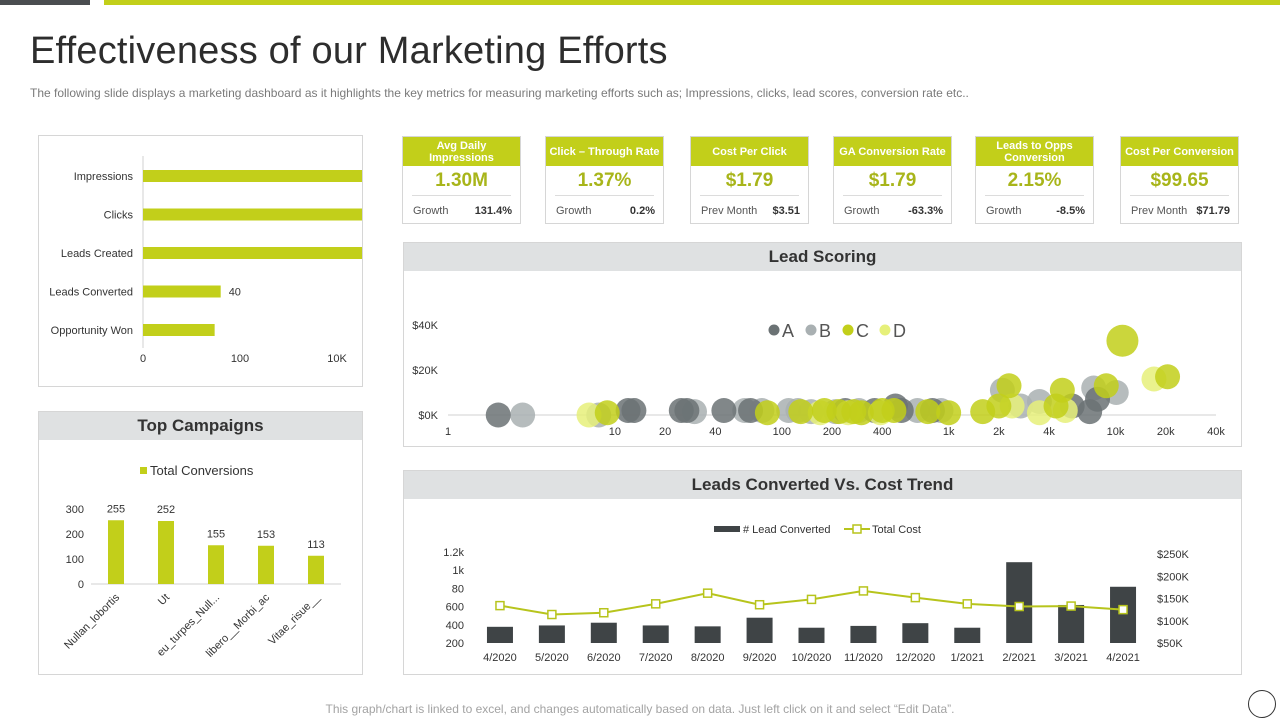 Image resolution: width=1280 pixels, height=720 pixels. What do you see at coordinates (892, 151) in the screenshot?
I see `kpi-title: GA Conversion Rate` at bounding box center [892, 151].